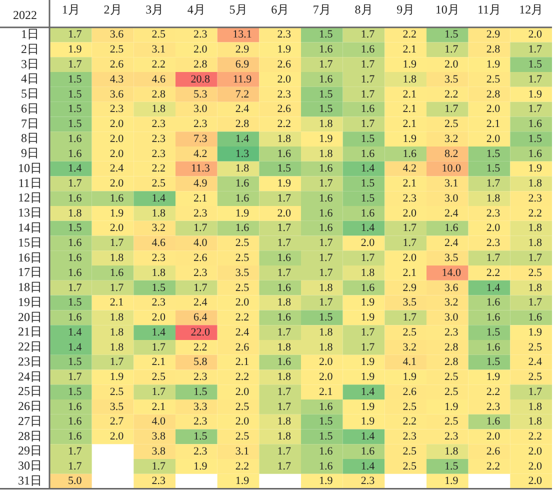 The image size is (554, 496). Describe the element at coordinates (159, 422) in the screenshot. I see `data-label: 4.0` at that location.